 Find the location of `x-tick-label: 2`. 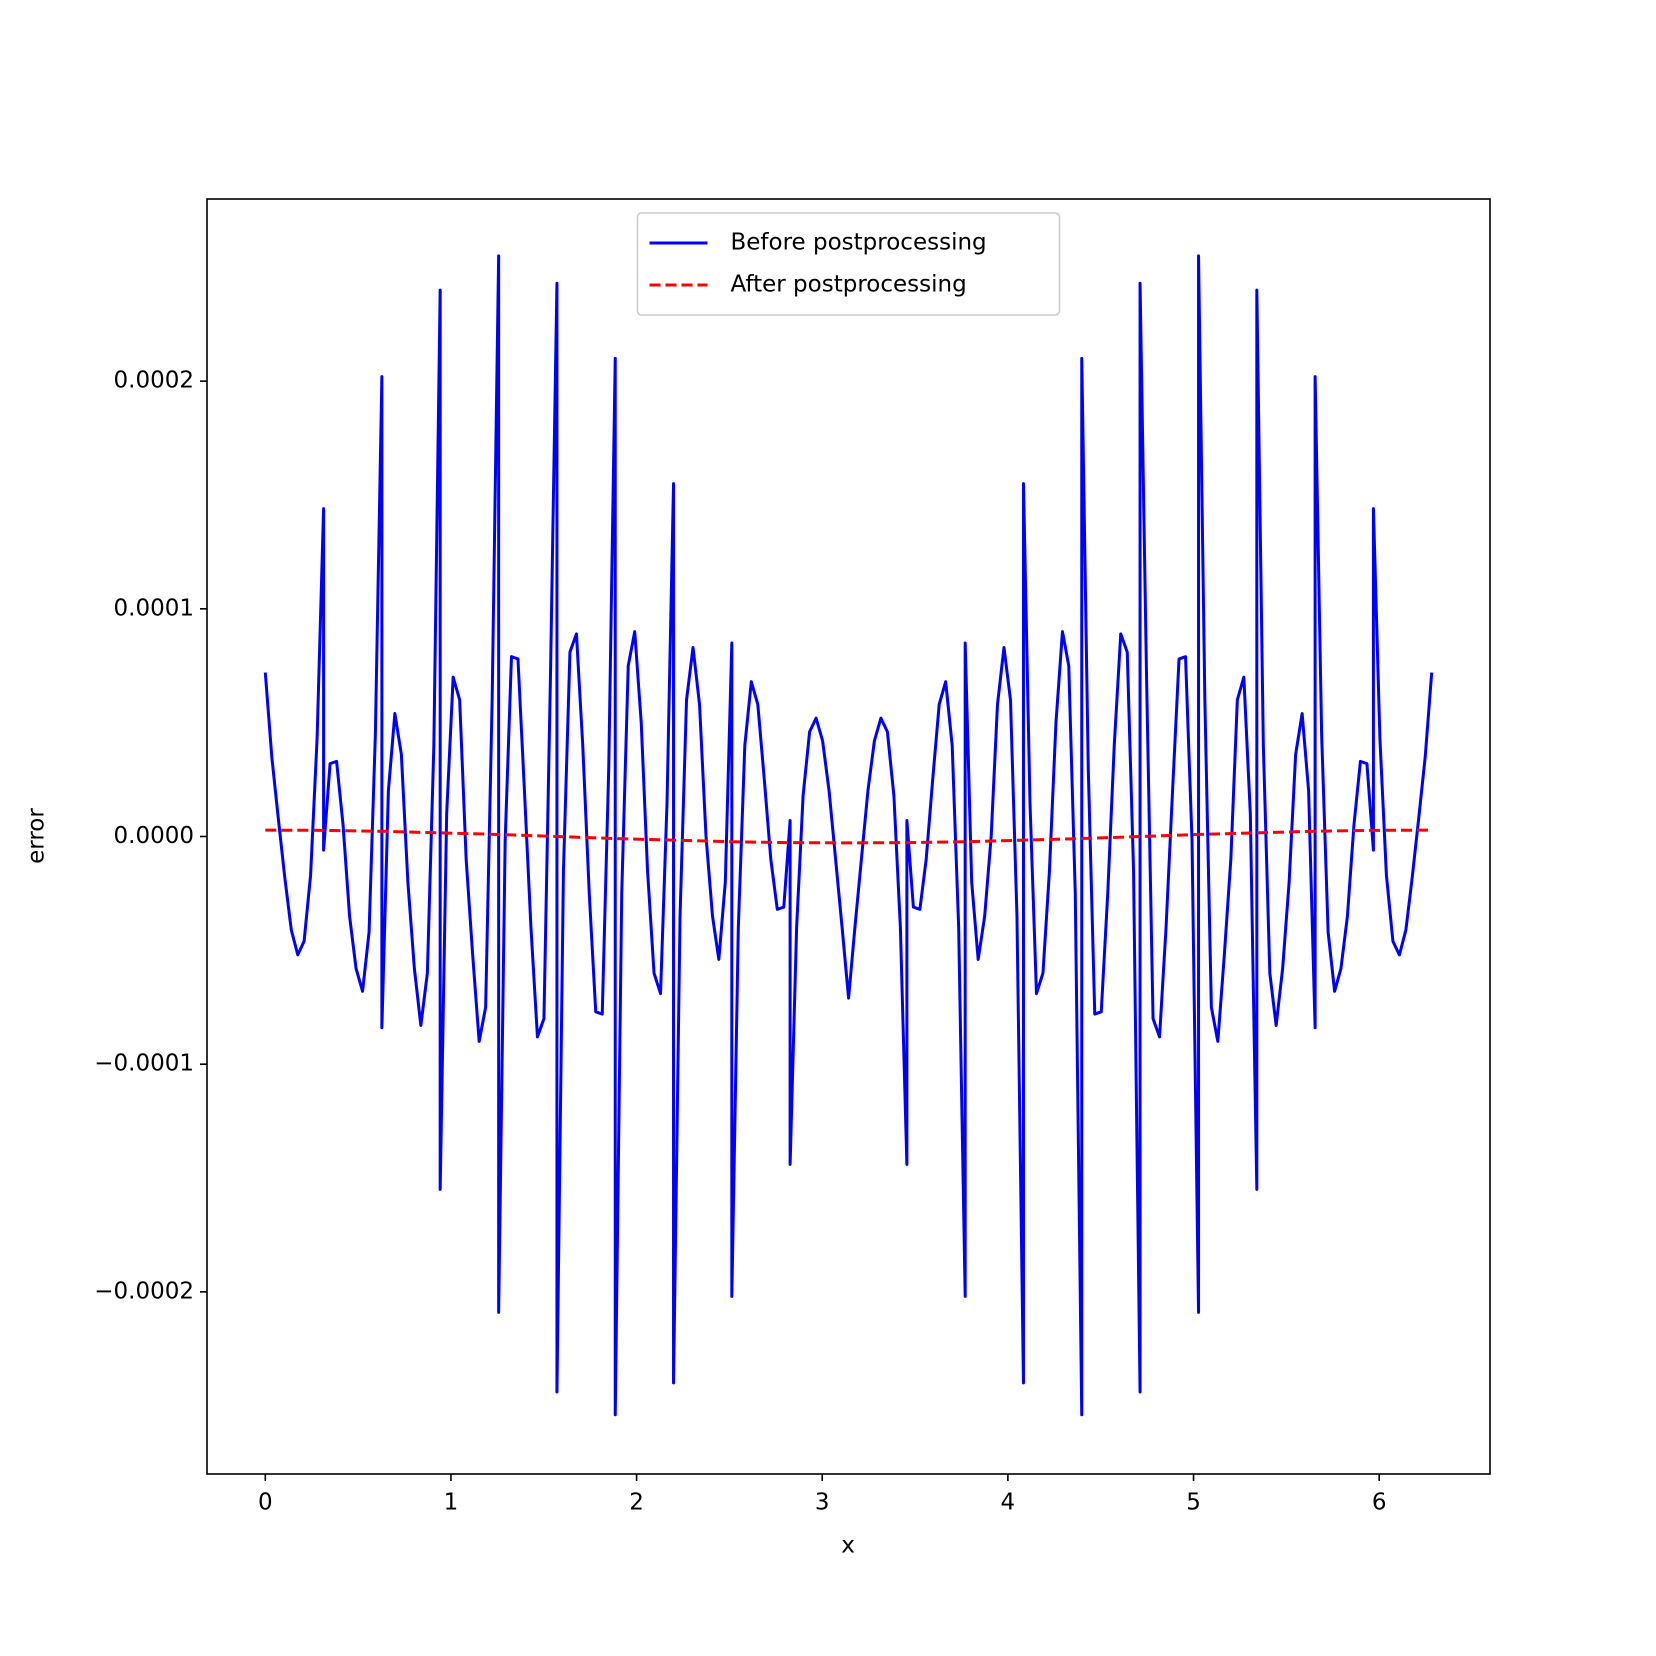

x-tick-label: 2 is located at coordinates (636, 1503).